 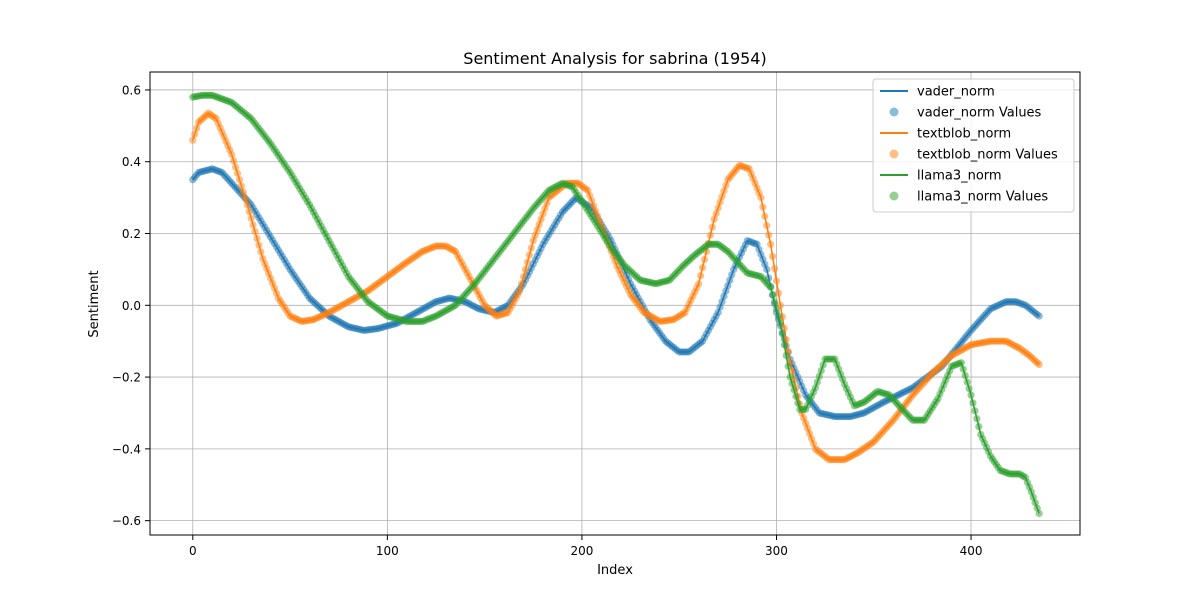 What do you see at coordinates (126, 378) in the screenshot?
I see `y-tick-label: −0.2` at bounding box center [126, 378].